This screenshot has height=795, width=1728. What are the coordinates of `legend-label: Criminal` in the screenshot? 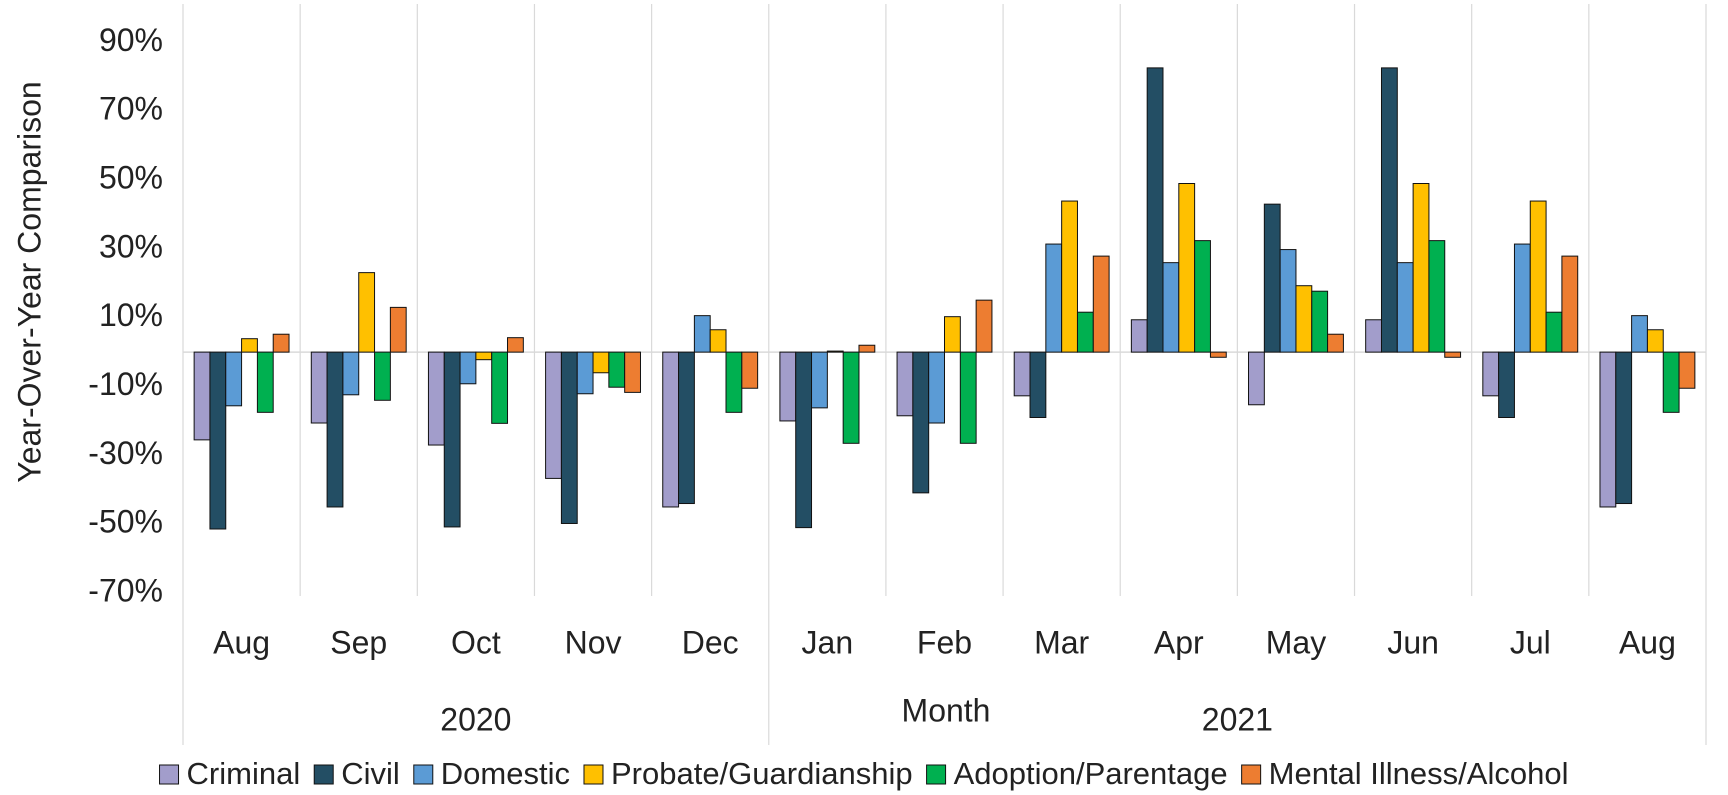 It's located at (244, 773).